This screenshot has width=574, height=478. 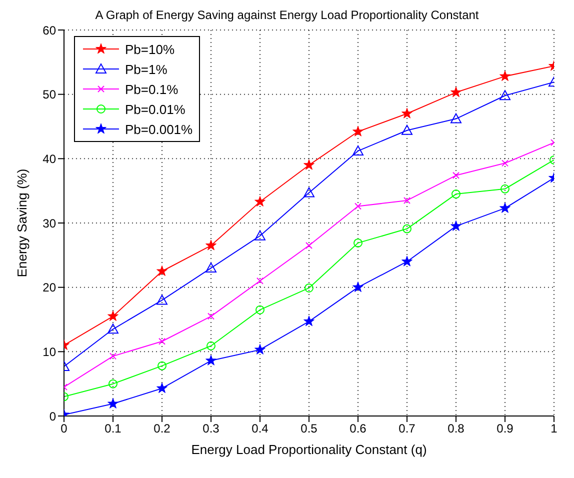 What do you see at coordinates (151, 89) in the screenshot?
I see `legend-label: Pb=0.1%` at bounding box center [151, 89].